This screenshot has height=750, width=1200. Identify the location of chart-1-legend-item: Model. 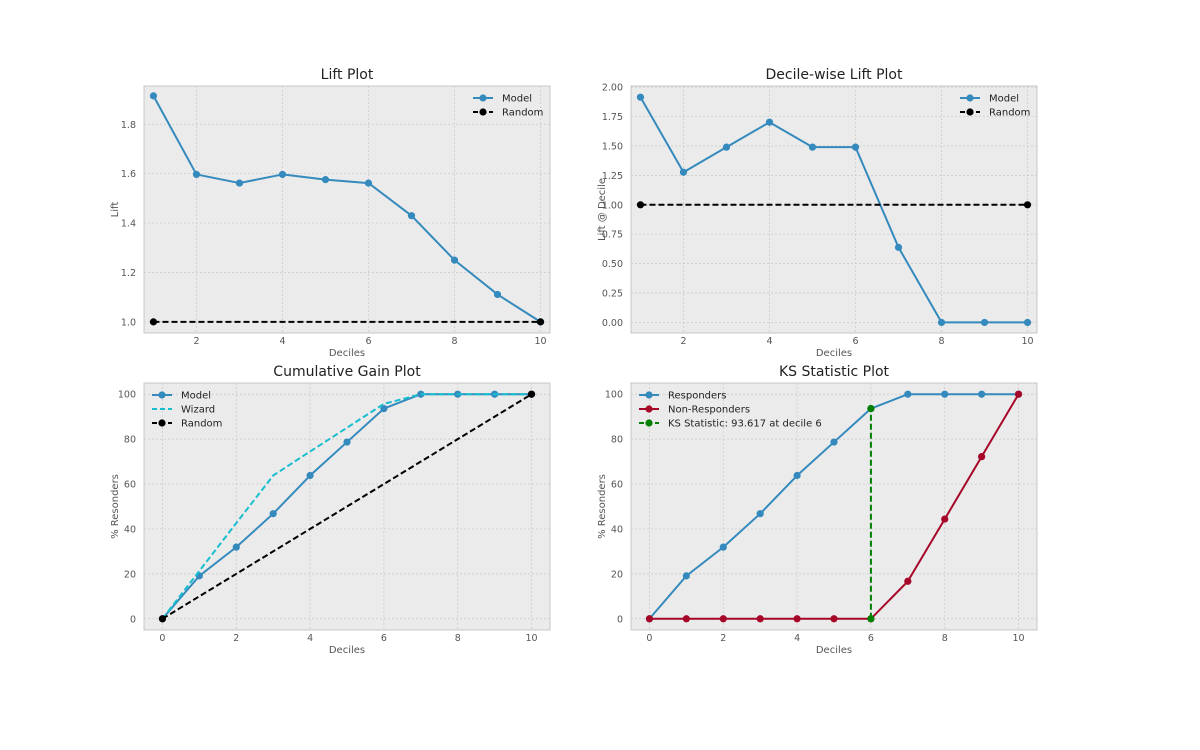
(502, 99).